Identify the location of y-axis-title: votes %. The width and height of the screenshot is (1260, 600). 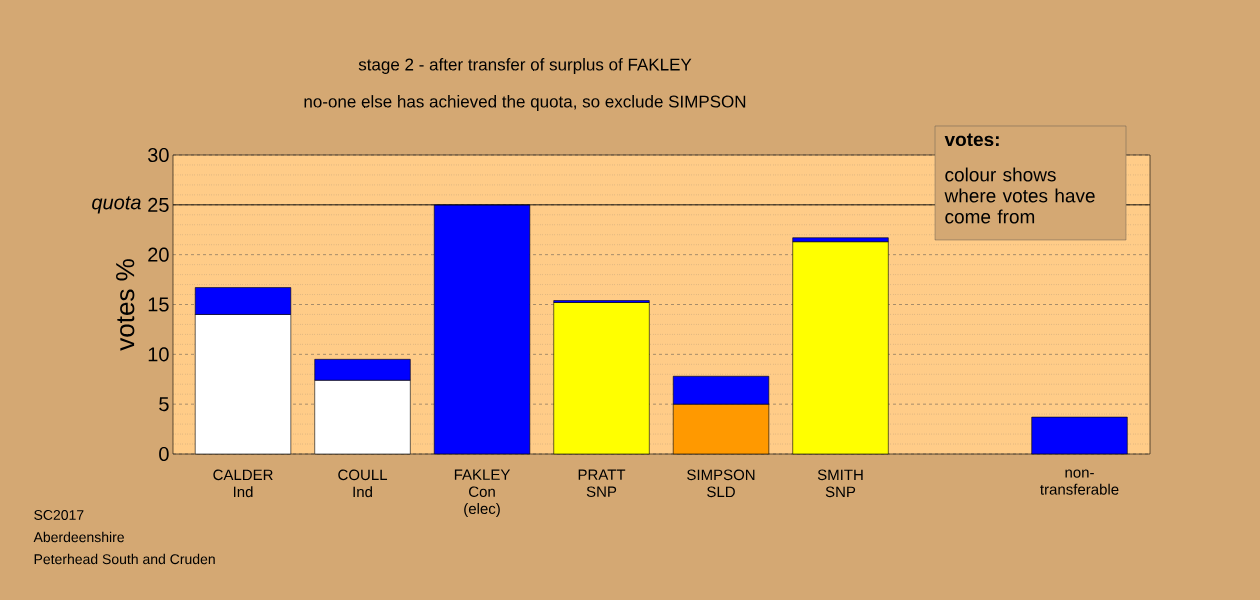
(125, 305).